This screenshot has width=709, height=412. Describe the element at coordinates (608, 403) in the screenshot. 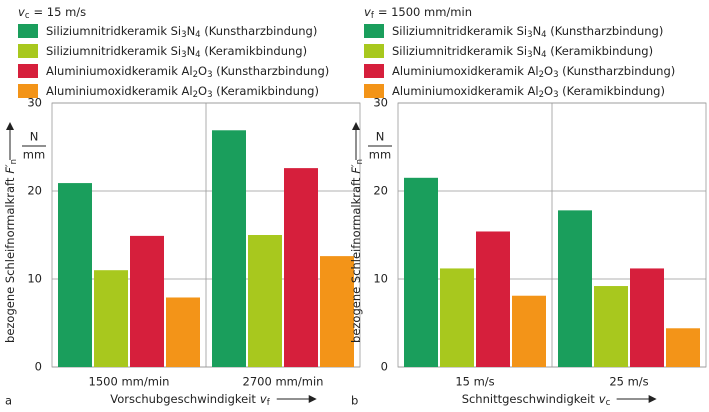

I see `x-axis-label-subscript: c` at that location.